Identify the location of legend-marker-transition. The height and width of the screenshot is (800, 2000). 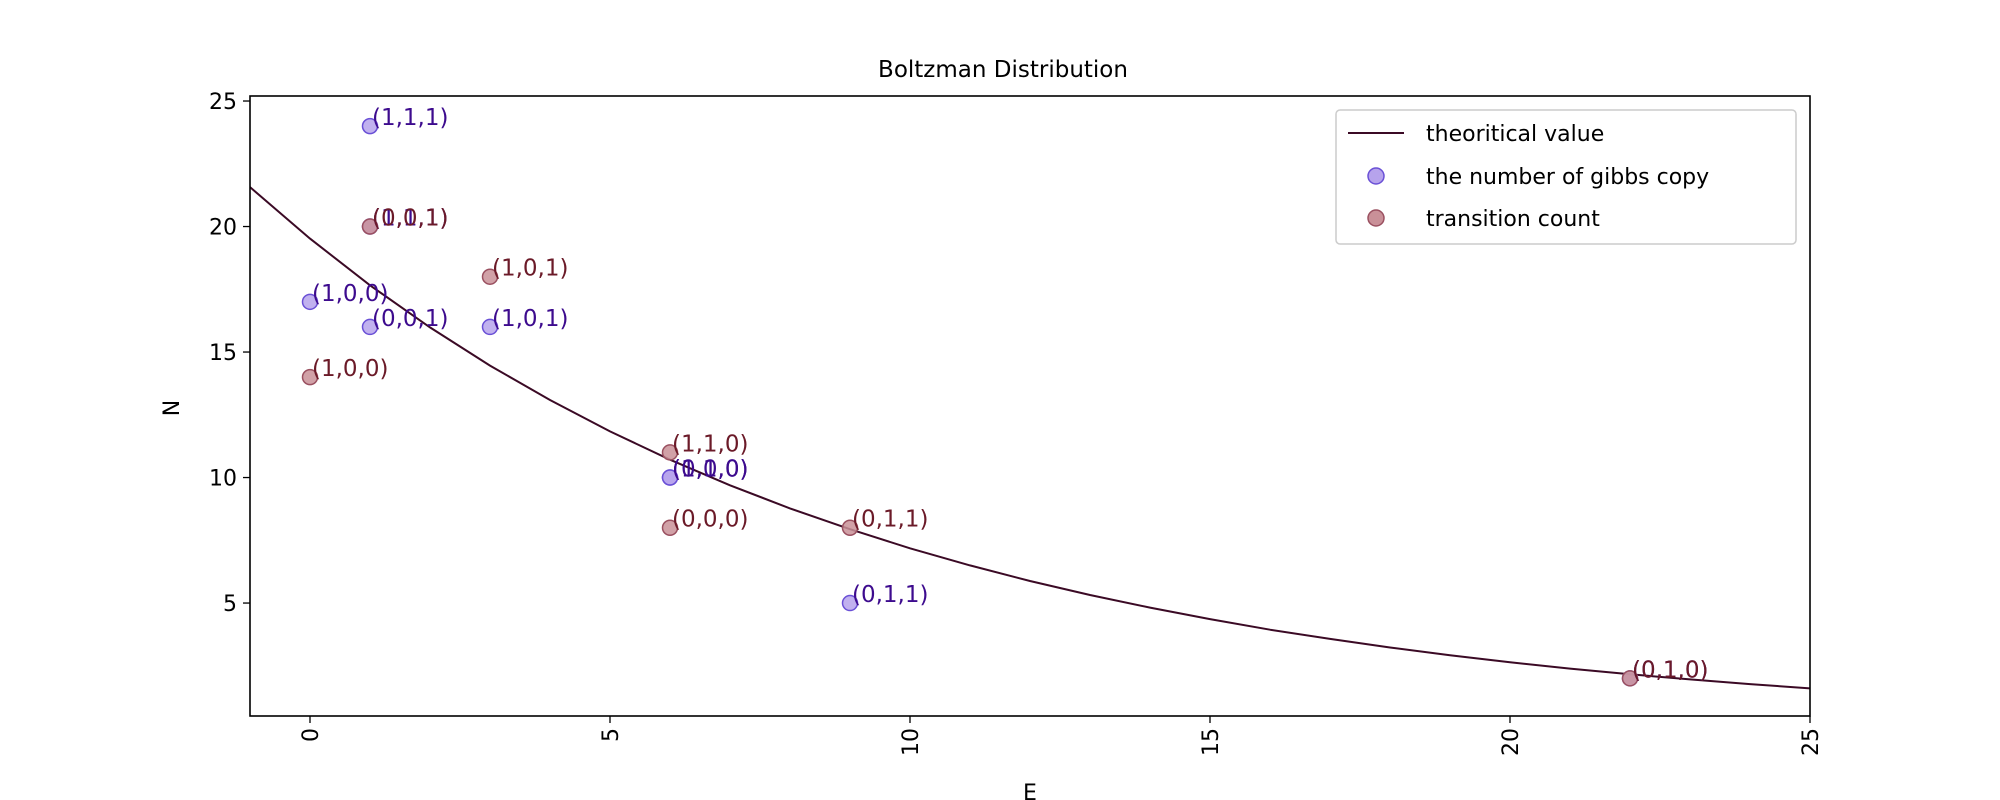
(1376, 218).